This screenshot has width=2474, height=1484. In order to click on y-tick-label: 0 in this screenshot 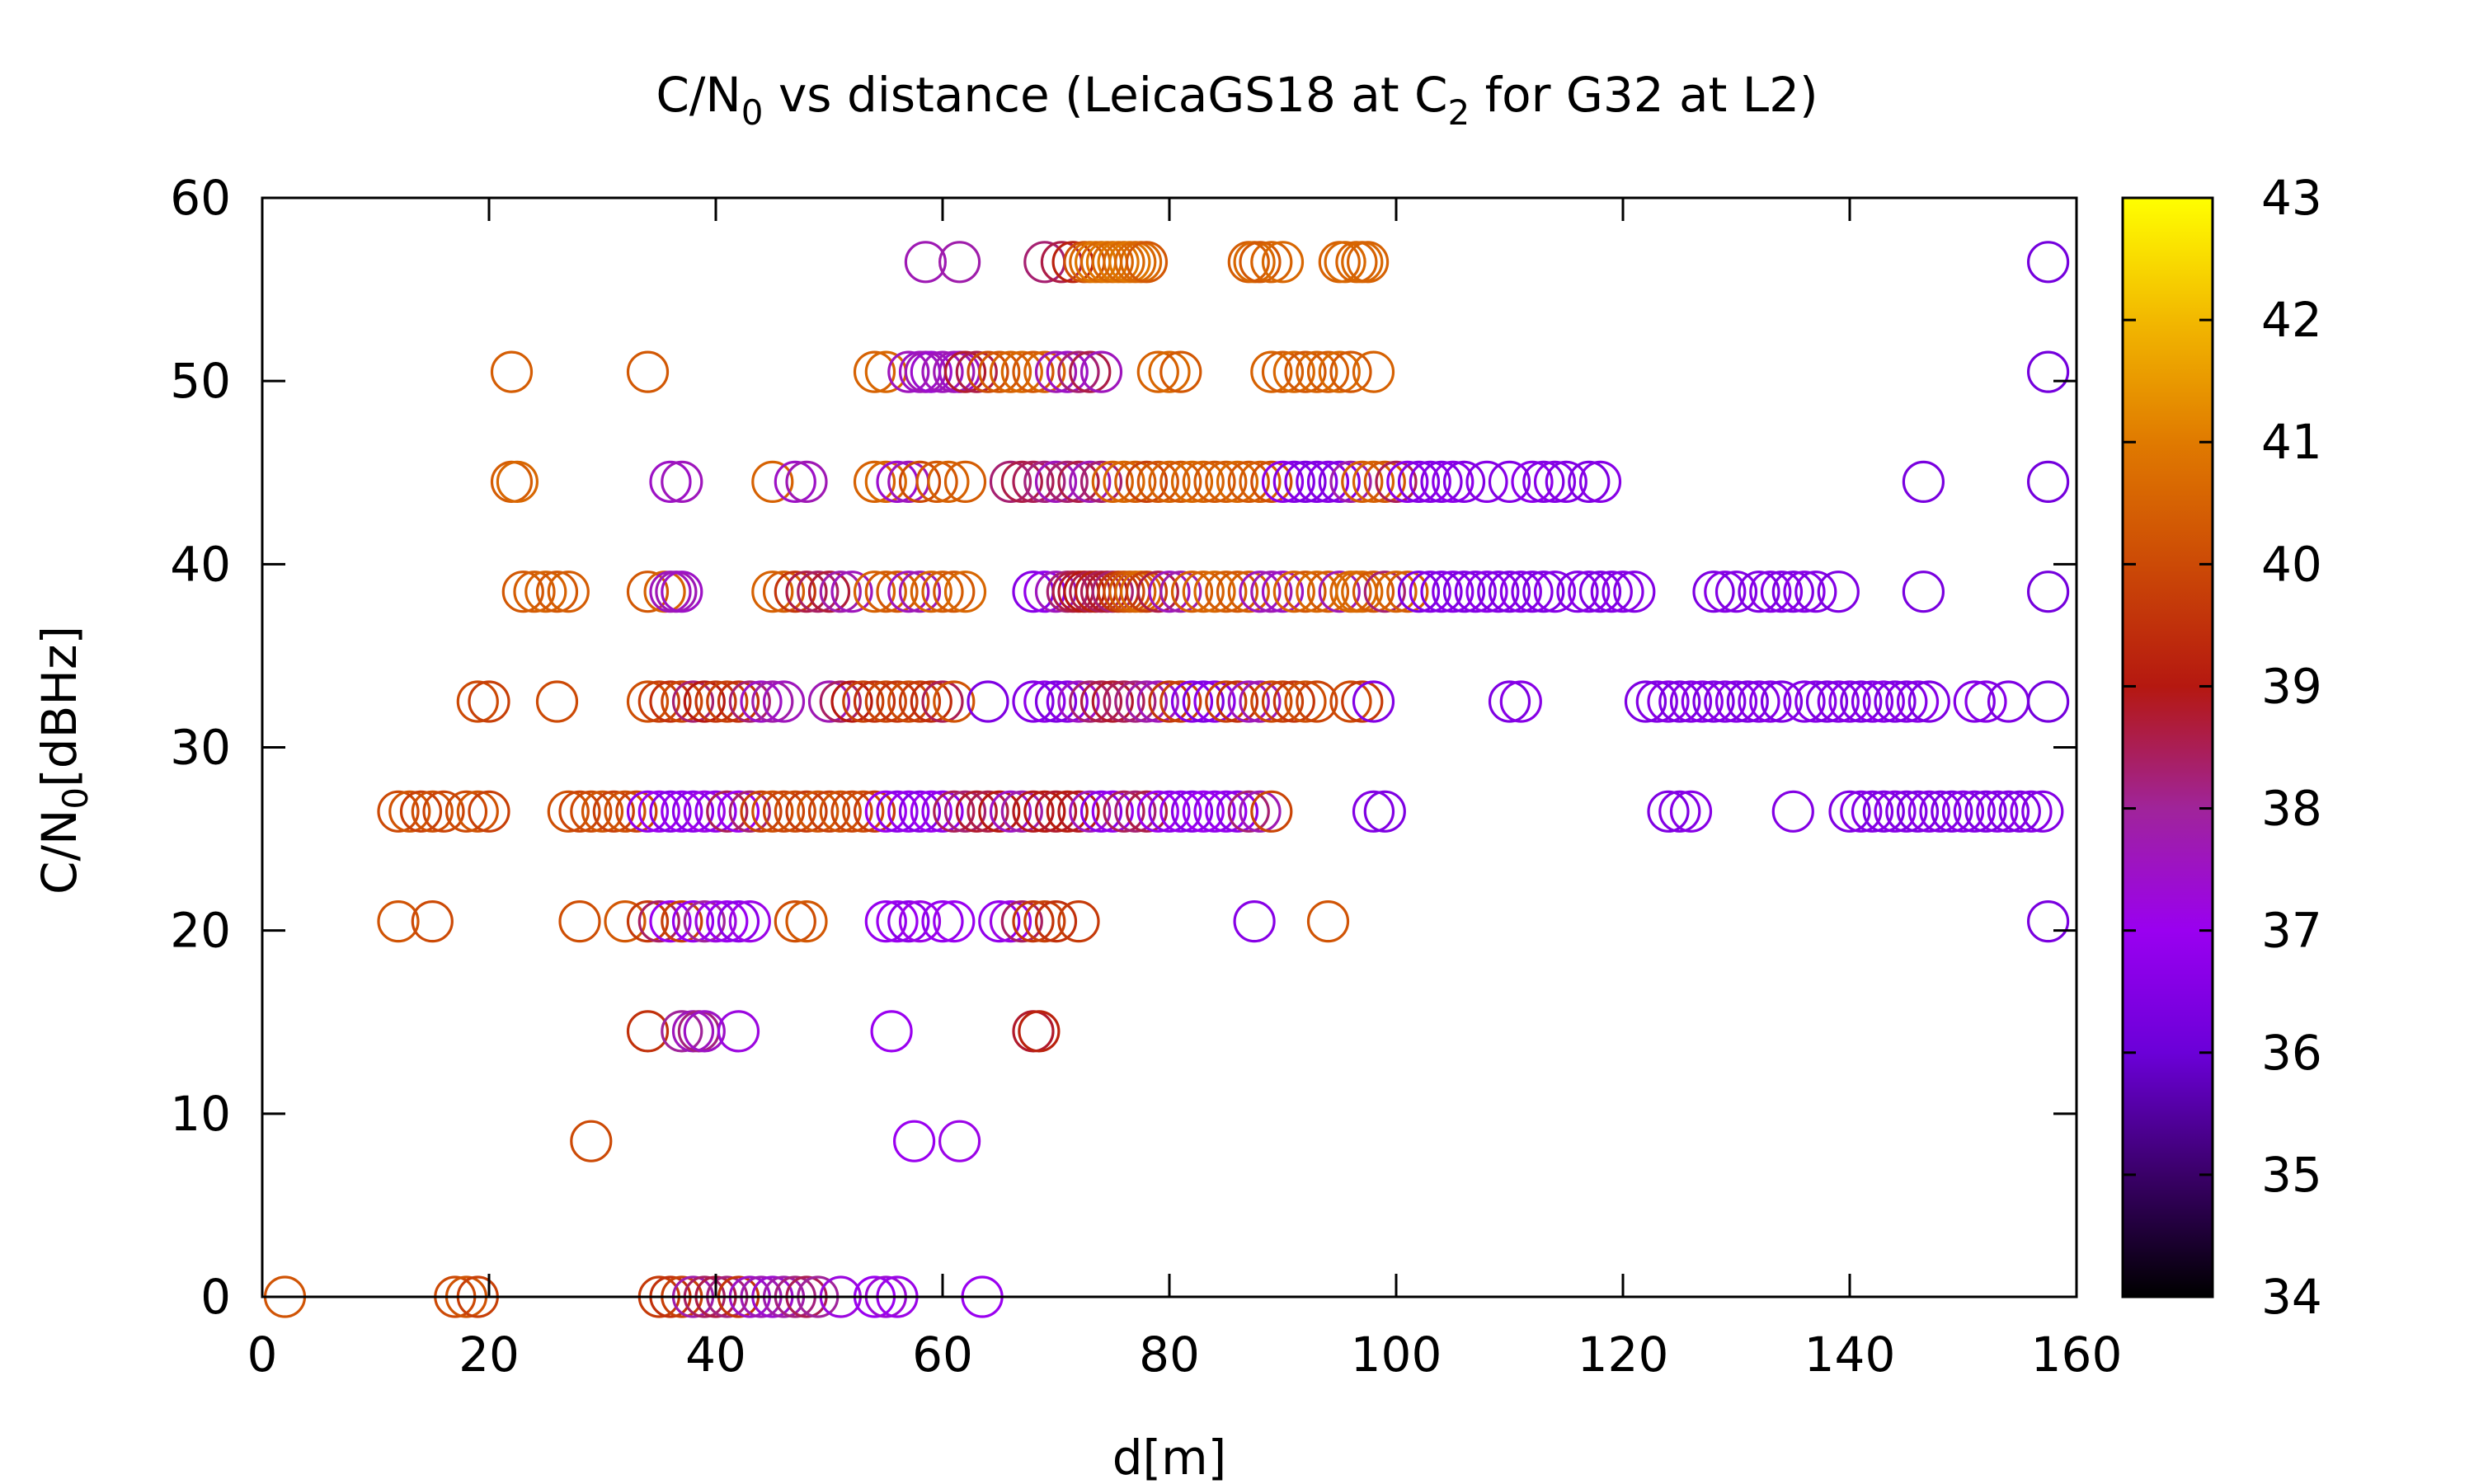, I will do `click(215, 1297)`.